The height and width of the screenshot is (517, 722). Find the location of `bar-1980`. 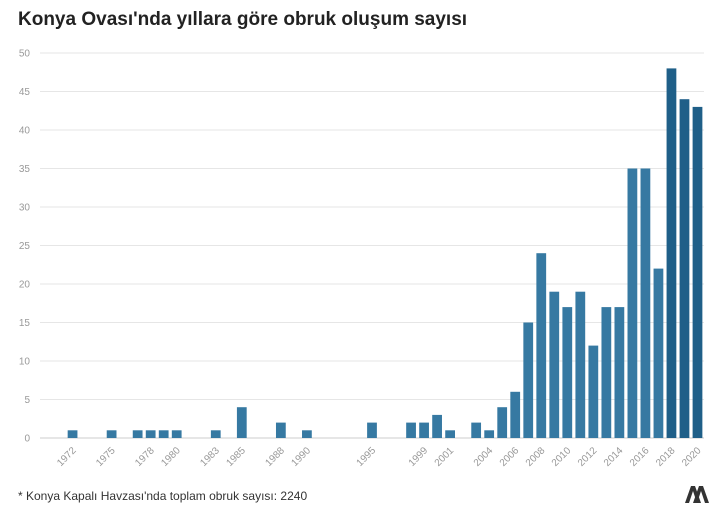

bar-1980 is located at coordinates (176, 434).